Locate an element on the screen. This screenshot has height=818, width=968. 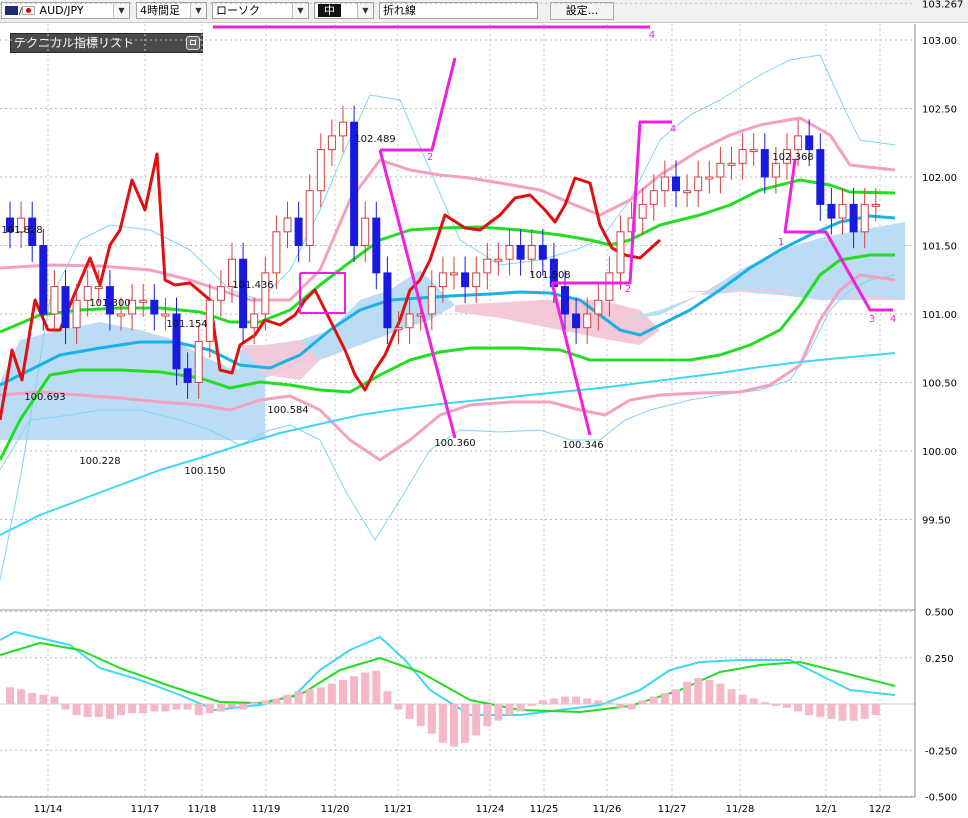
line-type-select: 折れ線 is located at coordinates (458, 10).